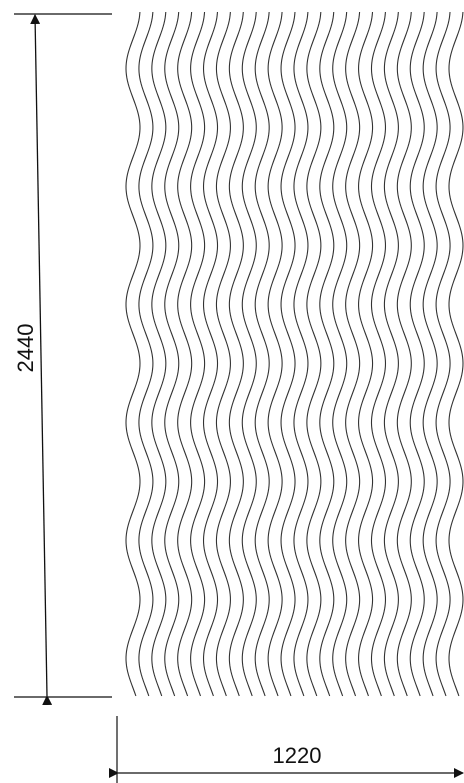 The height and width of the screenshot is (783, 464). Describe the element at coordinates (297, 755) in the screenshot. I see `width-dimension-label: 1220` at that location.